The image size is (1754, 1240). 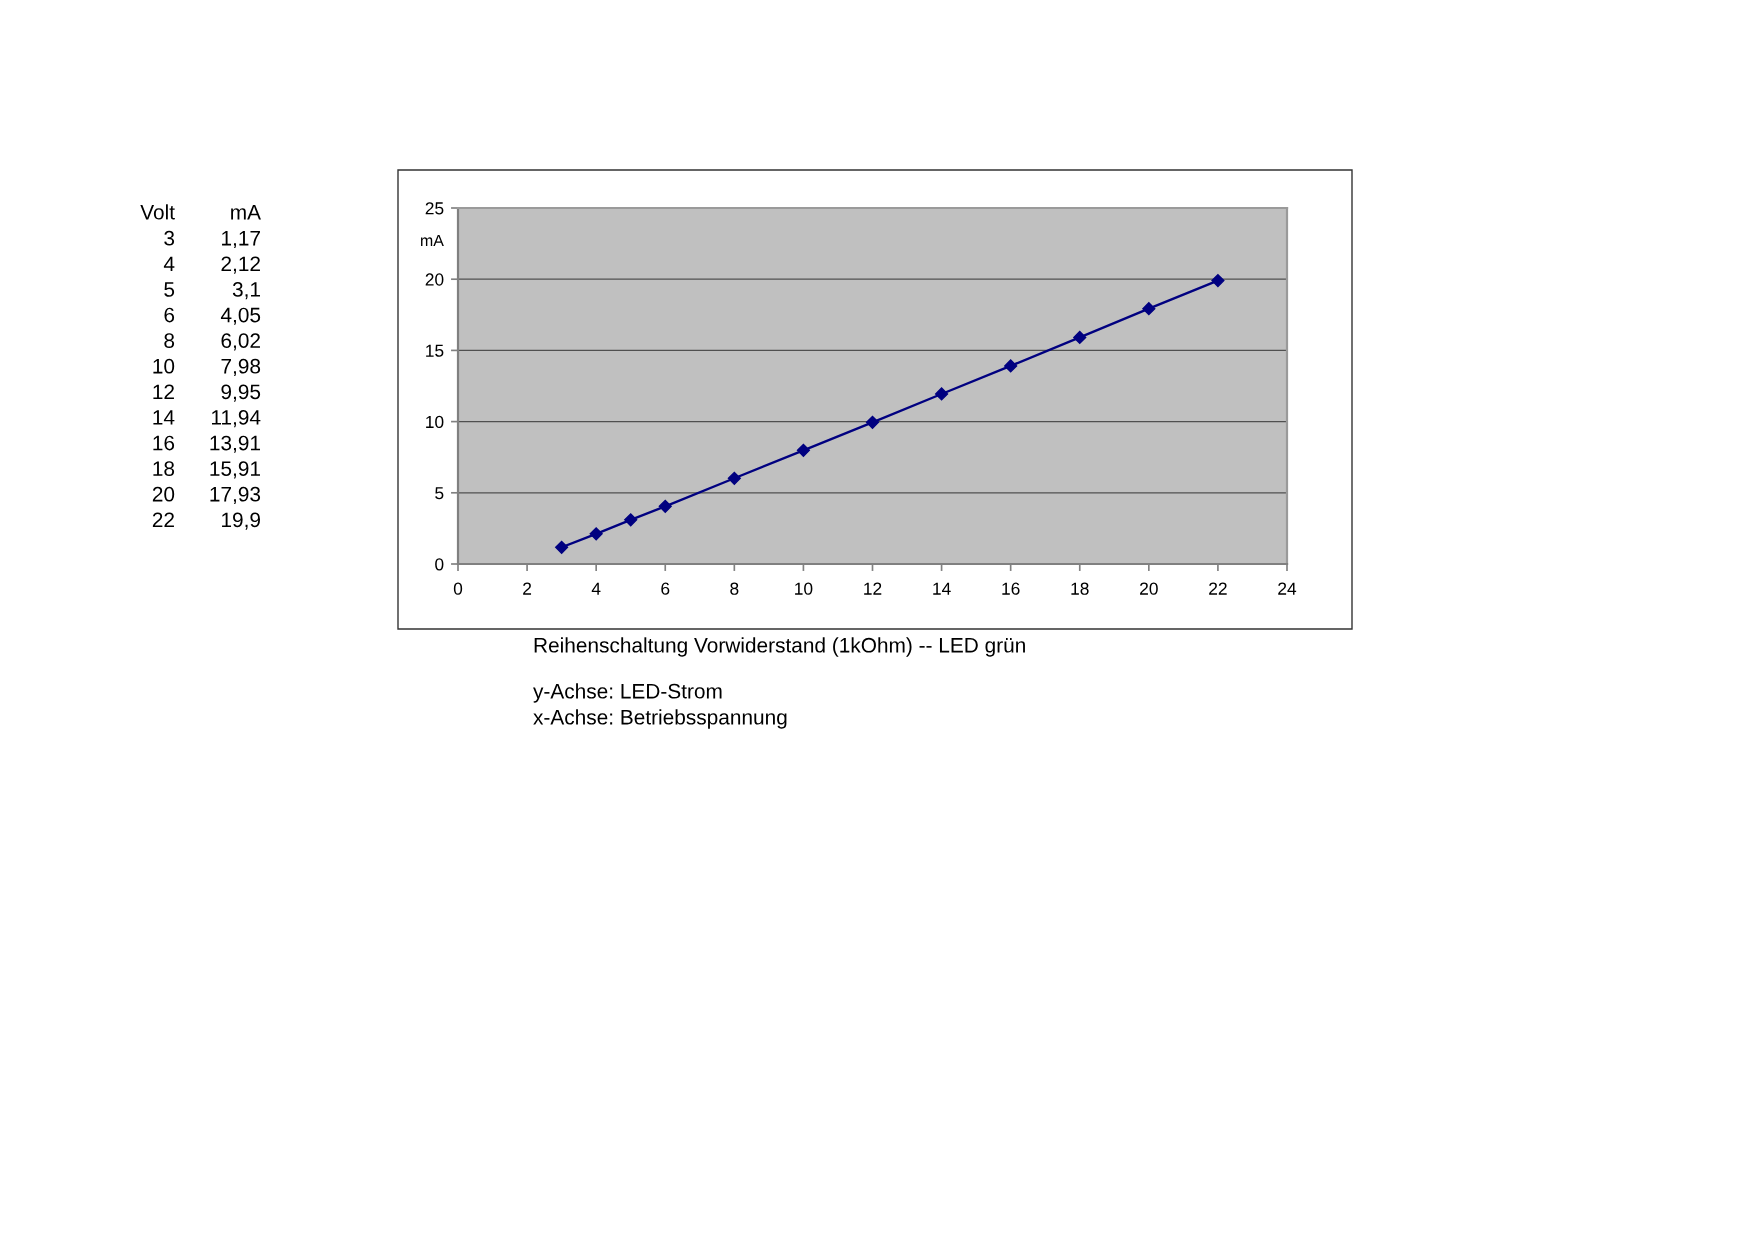 I want to click on text: 1,17, so click(x=241, y=240).